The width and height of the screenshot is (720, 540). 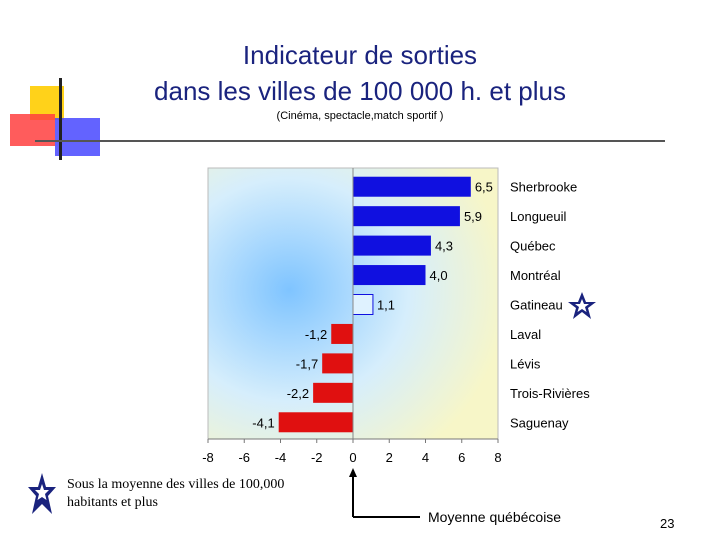 I want to click on category-label: Longueuil, so click(x=538, y=216).